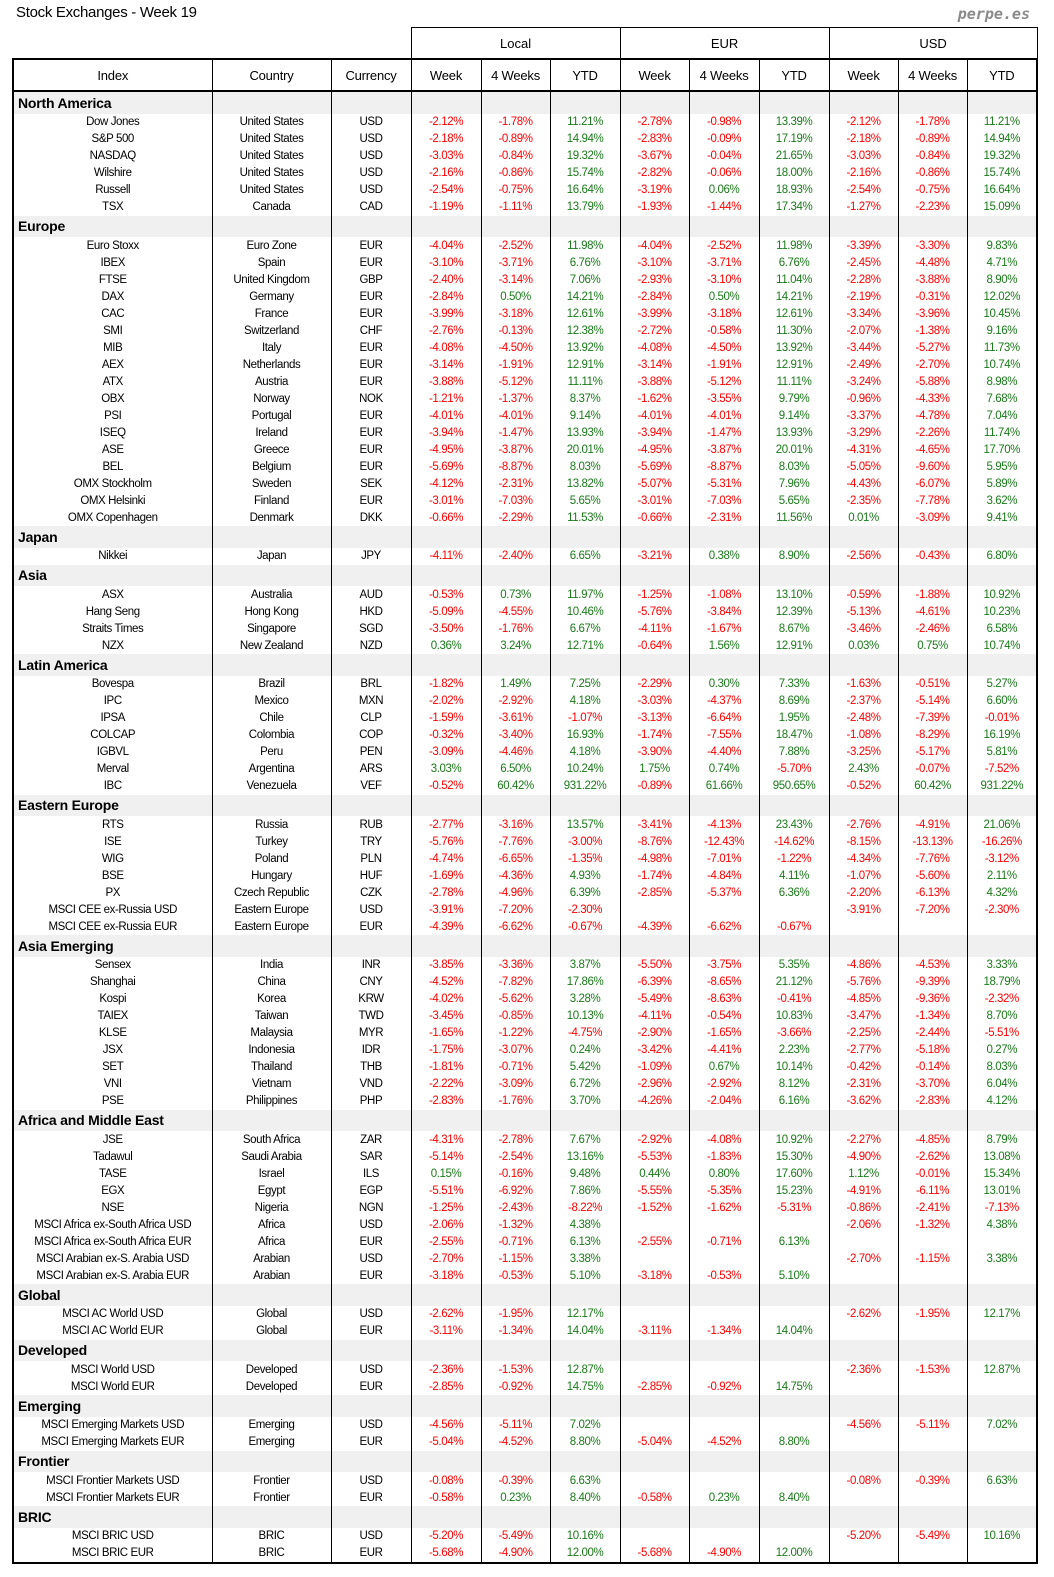  I want to click on cell-usd-4weeks: -0.75%, so click(932, 190).